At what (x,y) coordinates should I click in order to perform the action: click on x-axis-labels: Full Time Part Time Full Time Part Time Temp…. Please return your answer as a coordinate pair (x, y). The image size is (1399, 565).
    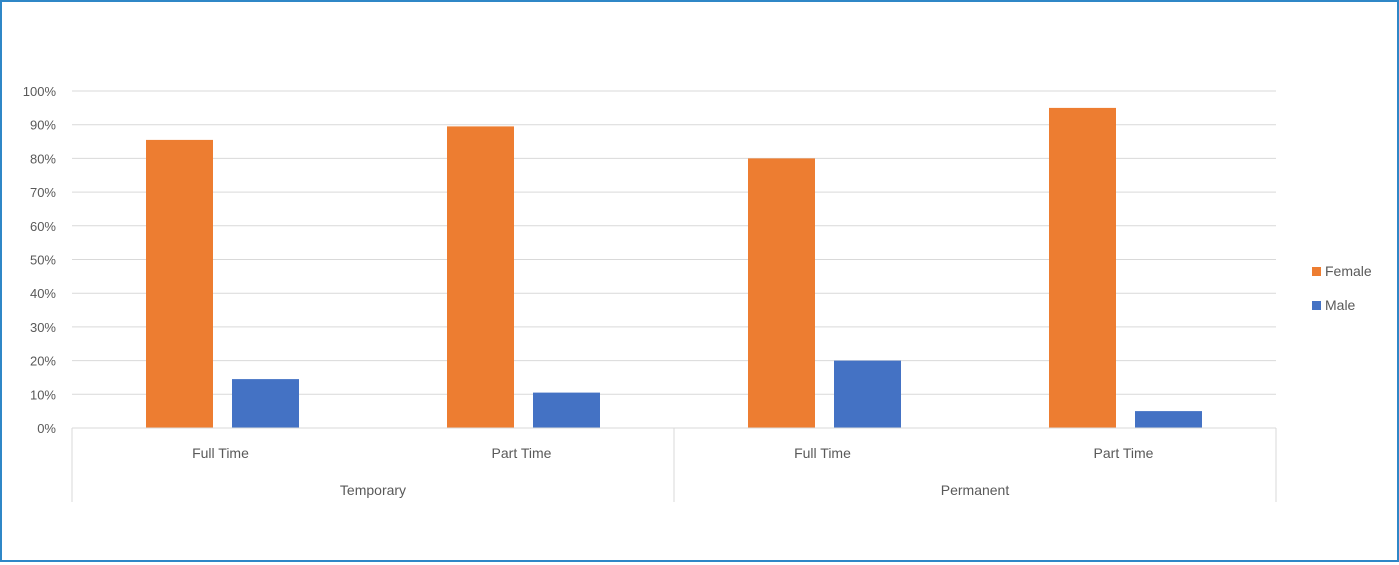
    Looking at the image, I should click on (673, 471).